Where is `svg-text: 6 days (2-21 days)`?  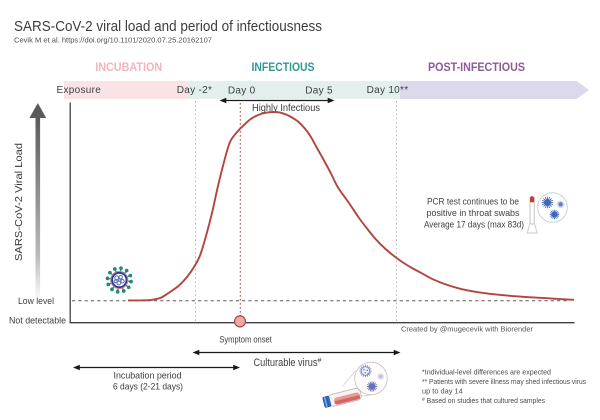 svg-text: 6 days (2-21 days) is located at coordinates (148, 387).